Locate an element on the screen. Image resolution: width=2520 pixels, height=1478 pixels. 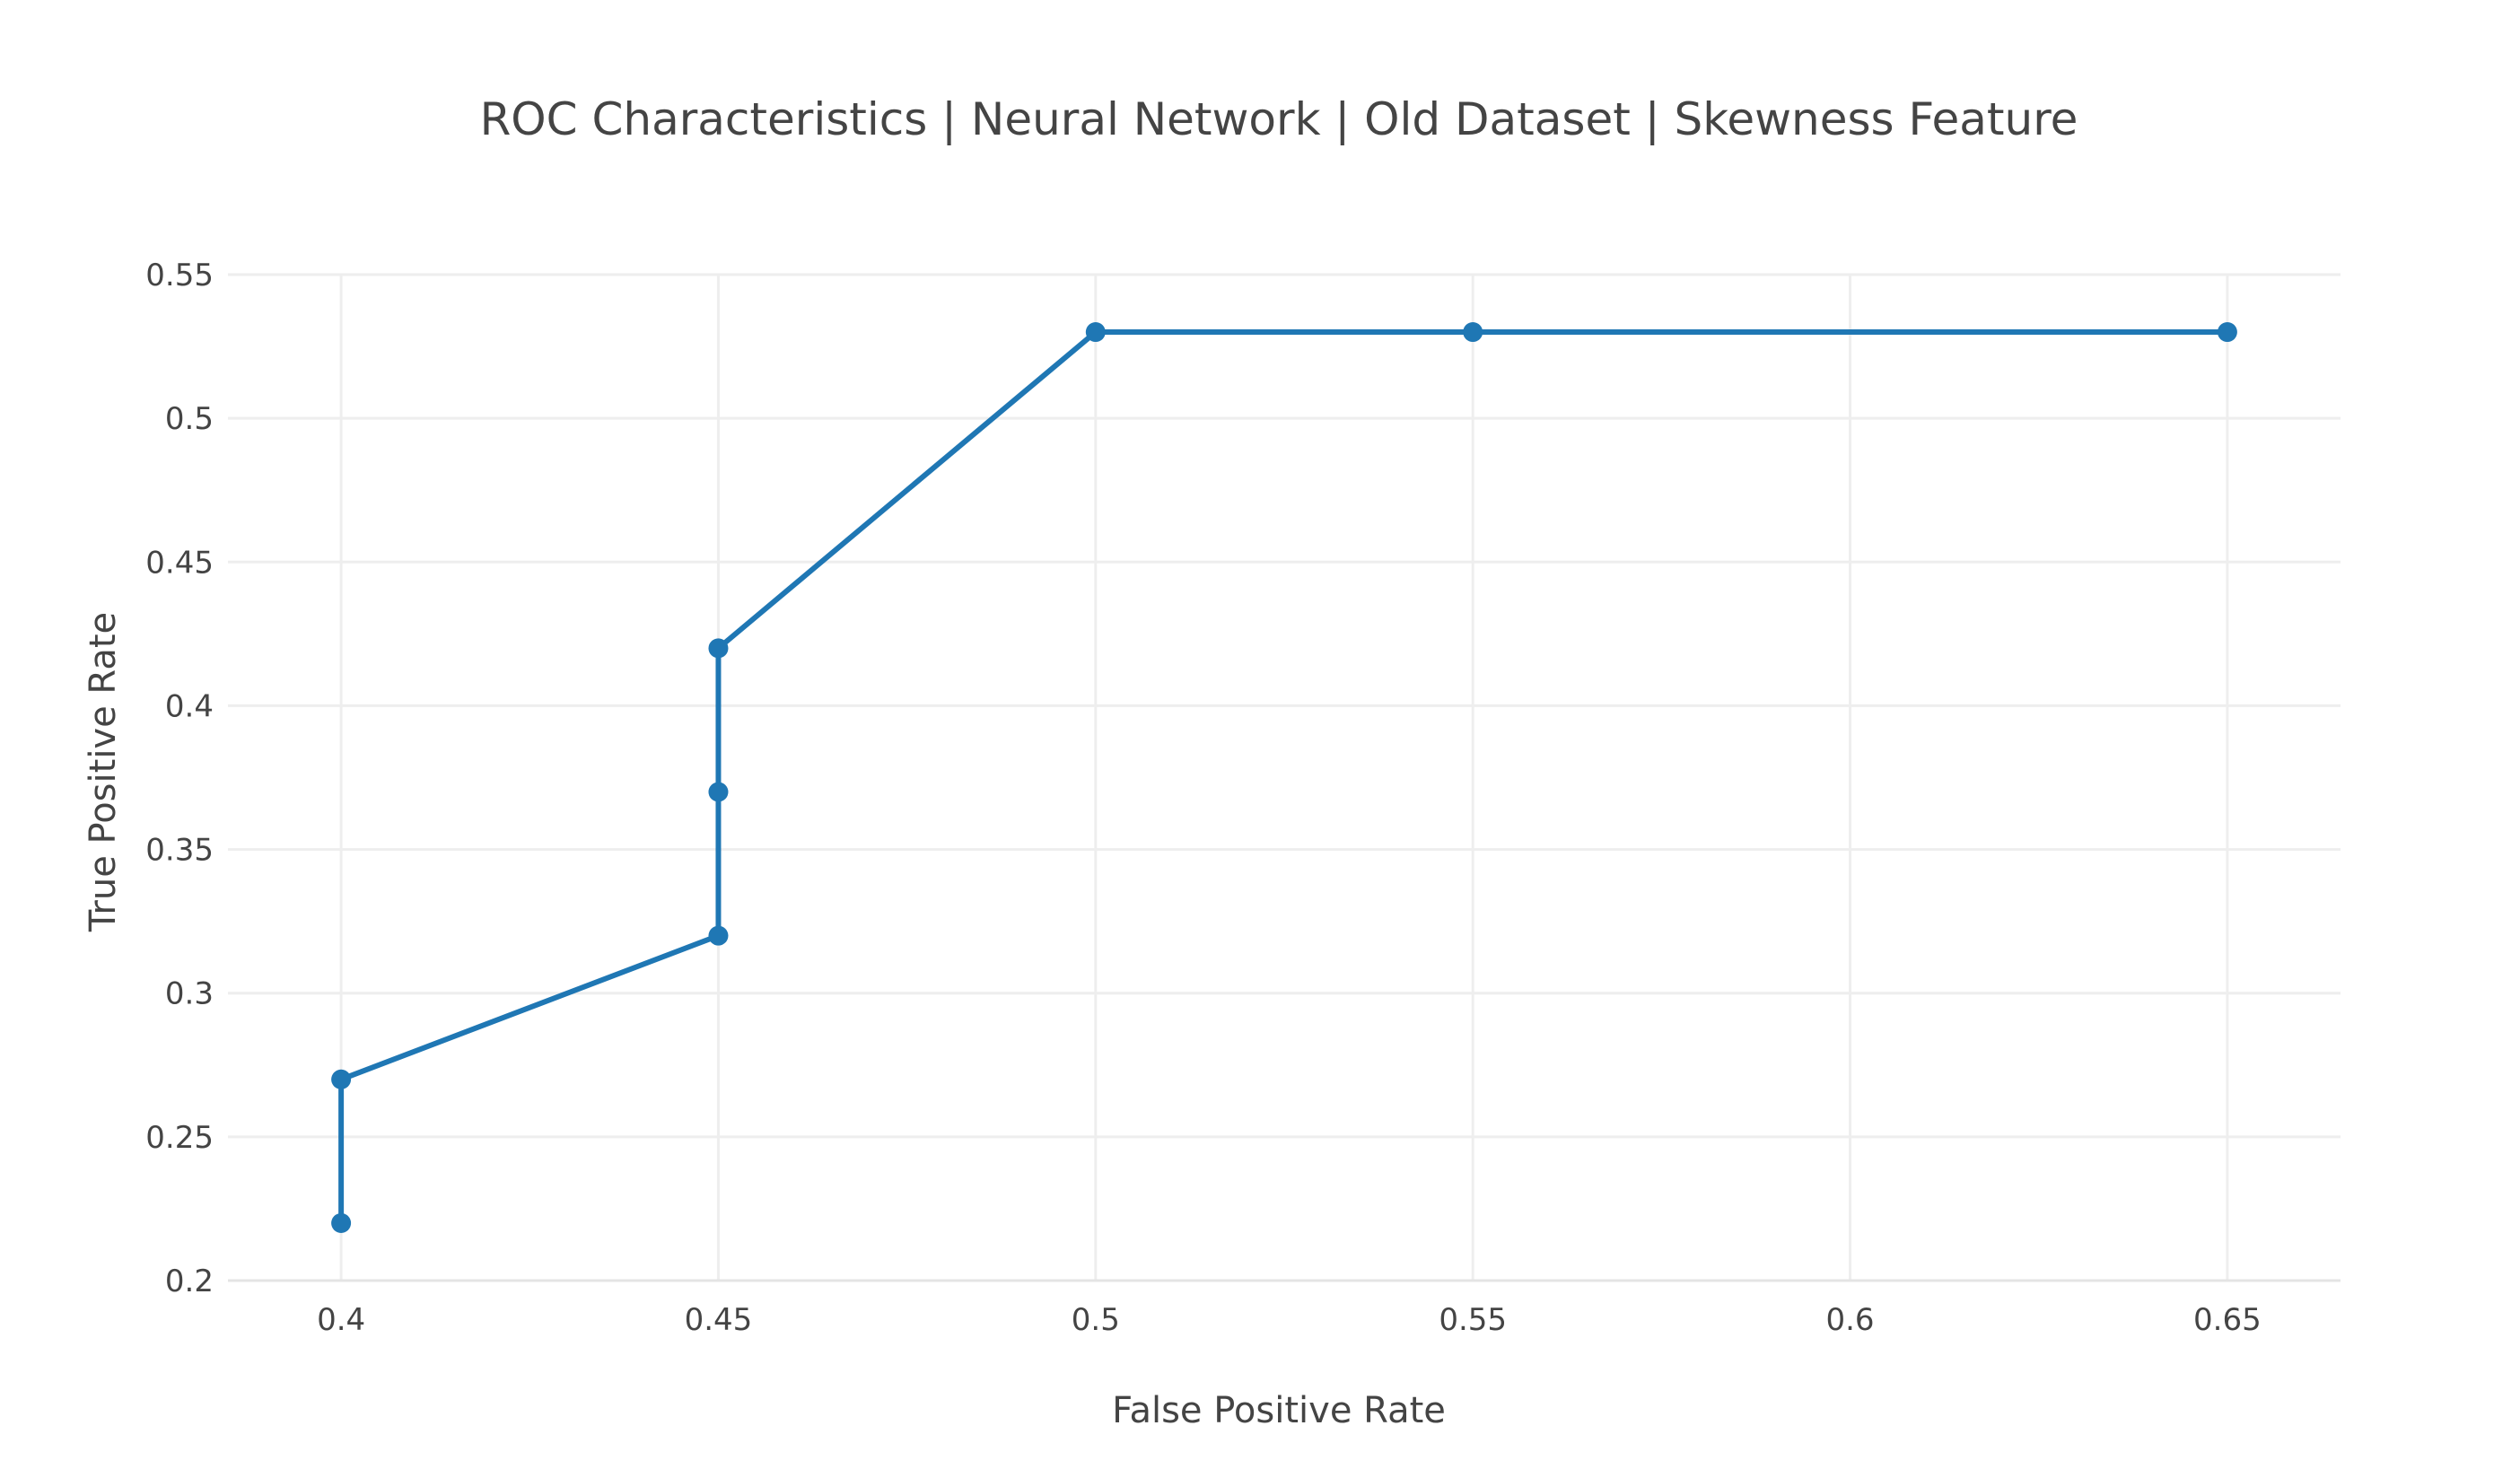
y-tick-label: 0.55 is located at coordinates (180, 275).